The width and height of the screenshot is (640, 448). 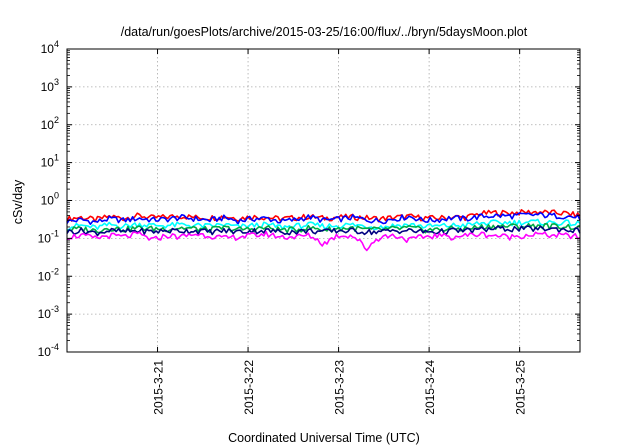 I want to click on x-tick-label: 2015-3-21, so click(x=159, y=387).